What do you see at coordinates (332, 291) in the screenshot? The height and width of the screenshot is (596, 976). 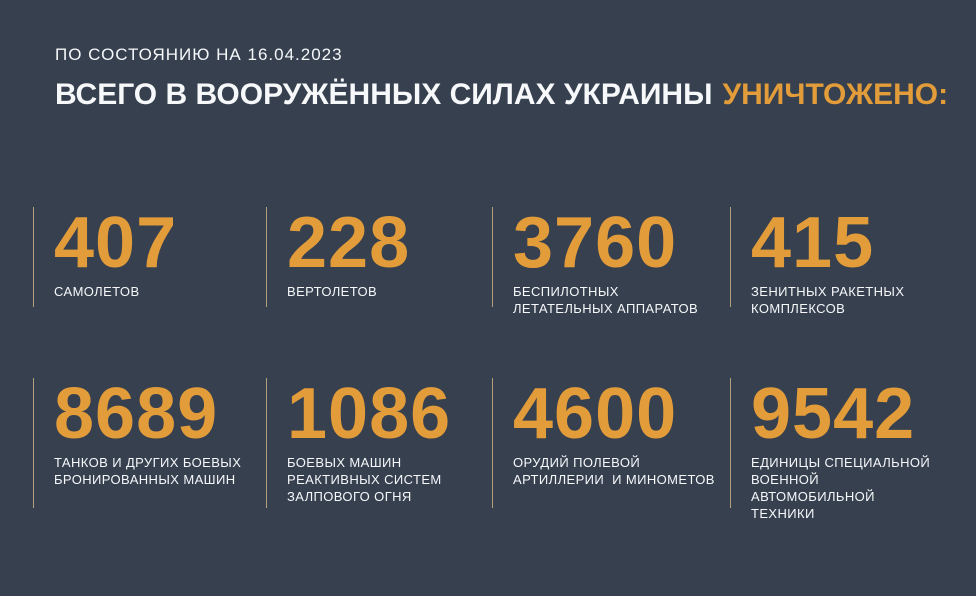 I see `stat-label-helicopters: ВЕРТОЛЕТОВ` at bounding box center [332, 291].